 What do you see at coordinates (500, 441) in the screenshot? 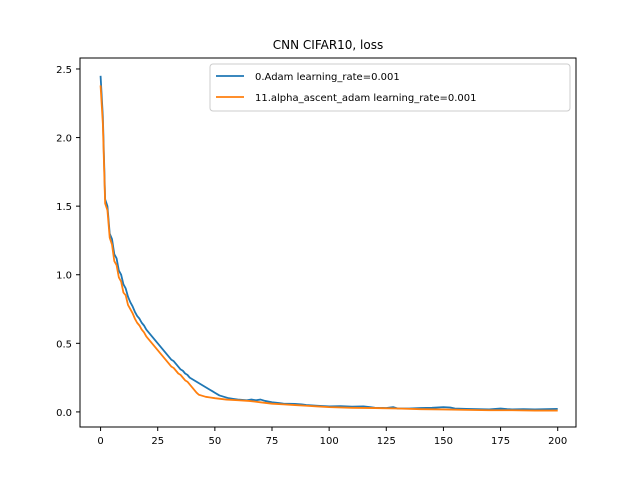
I see `x-tick-label: 175` at bounding box center [500, 441].